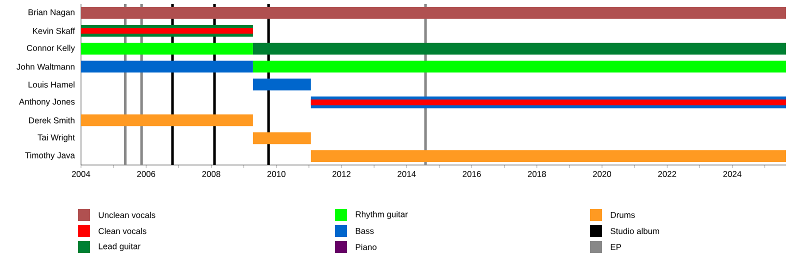 The height and width of the screenshot is (260, 800). What do you see at coordinates (407, 174) in the screenshot?
I see `x-tick-label: 2014` at bounding box center [407, 174].